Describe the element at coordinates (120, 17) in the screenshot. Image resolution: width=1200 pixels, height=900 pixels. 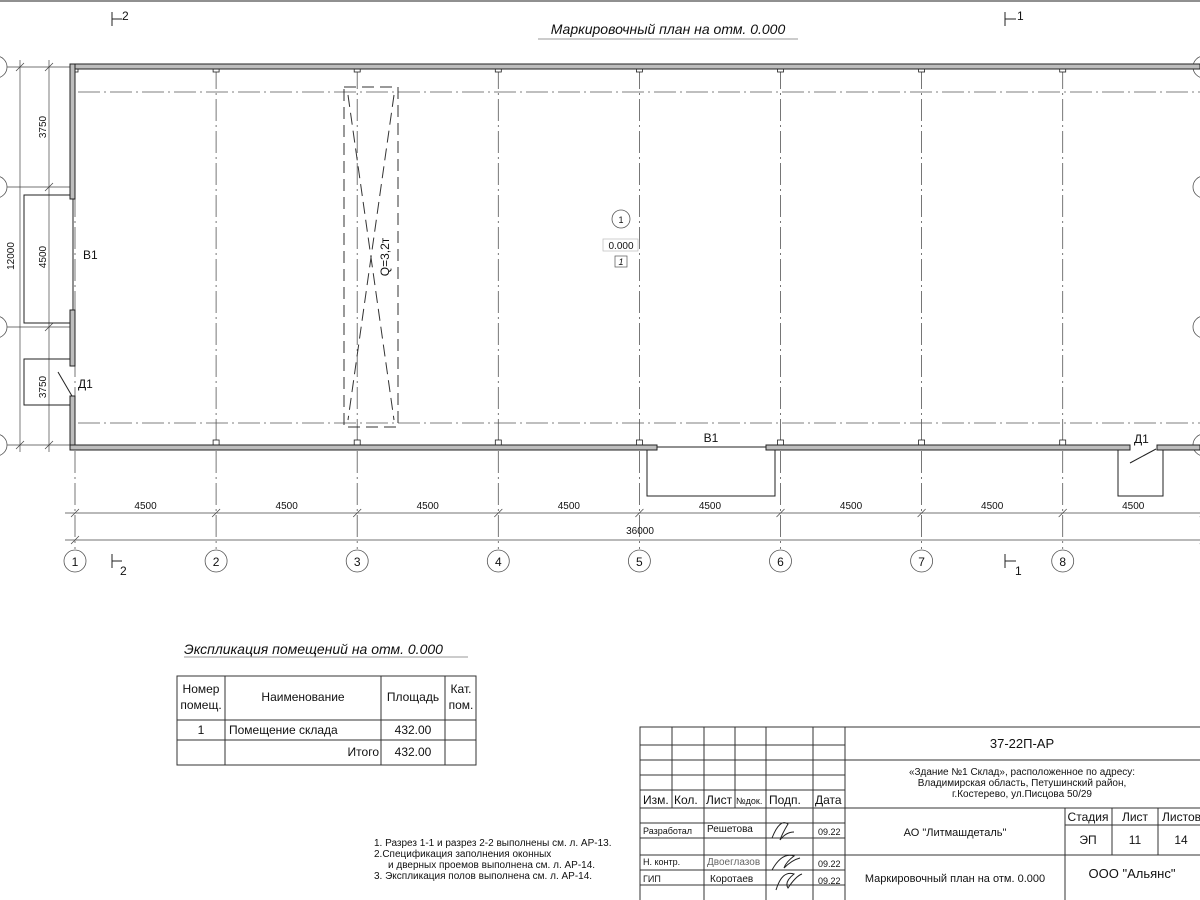
I see `section-mark-top-left: 2` at that location.